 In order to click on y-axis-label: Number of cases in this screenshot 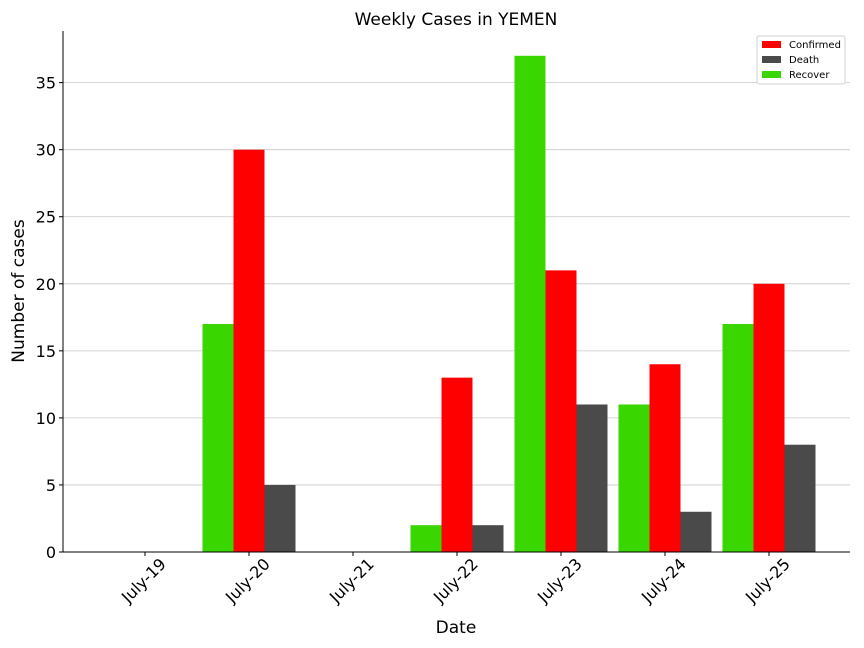, I will do `click(19, 291)`.